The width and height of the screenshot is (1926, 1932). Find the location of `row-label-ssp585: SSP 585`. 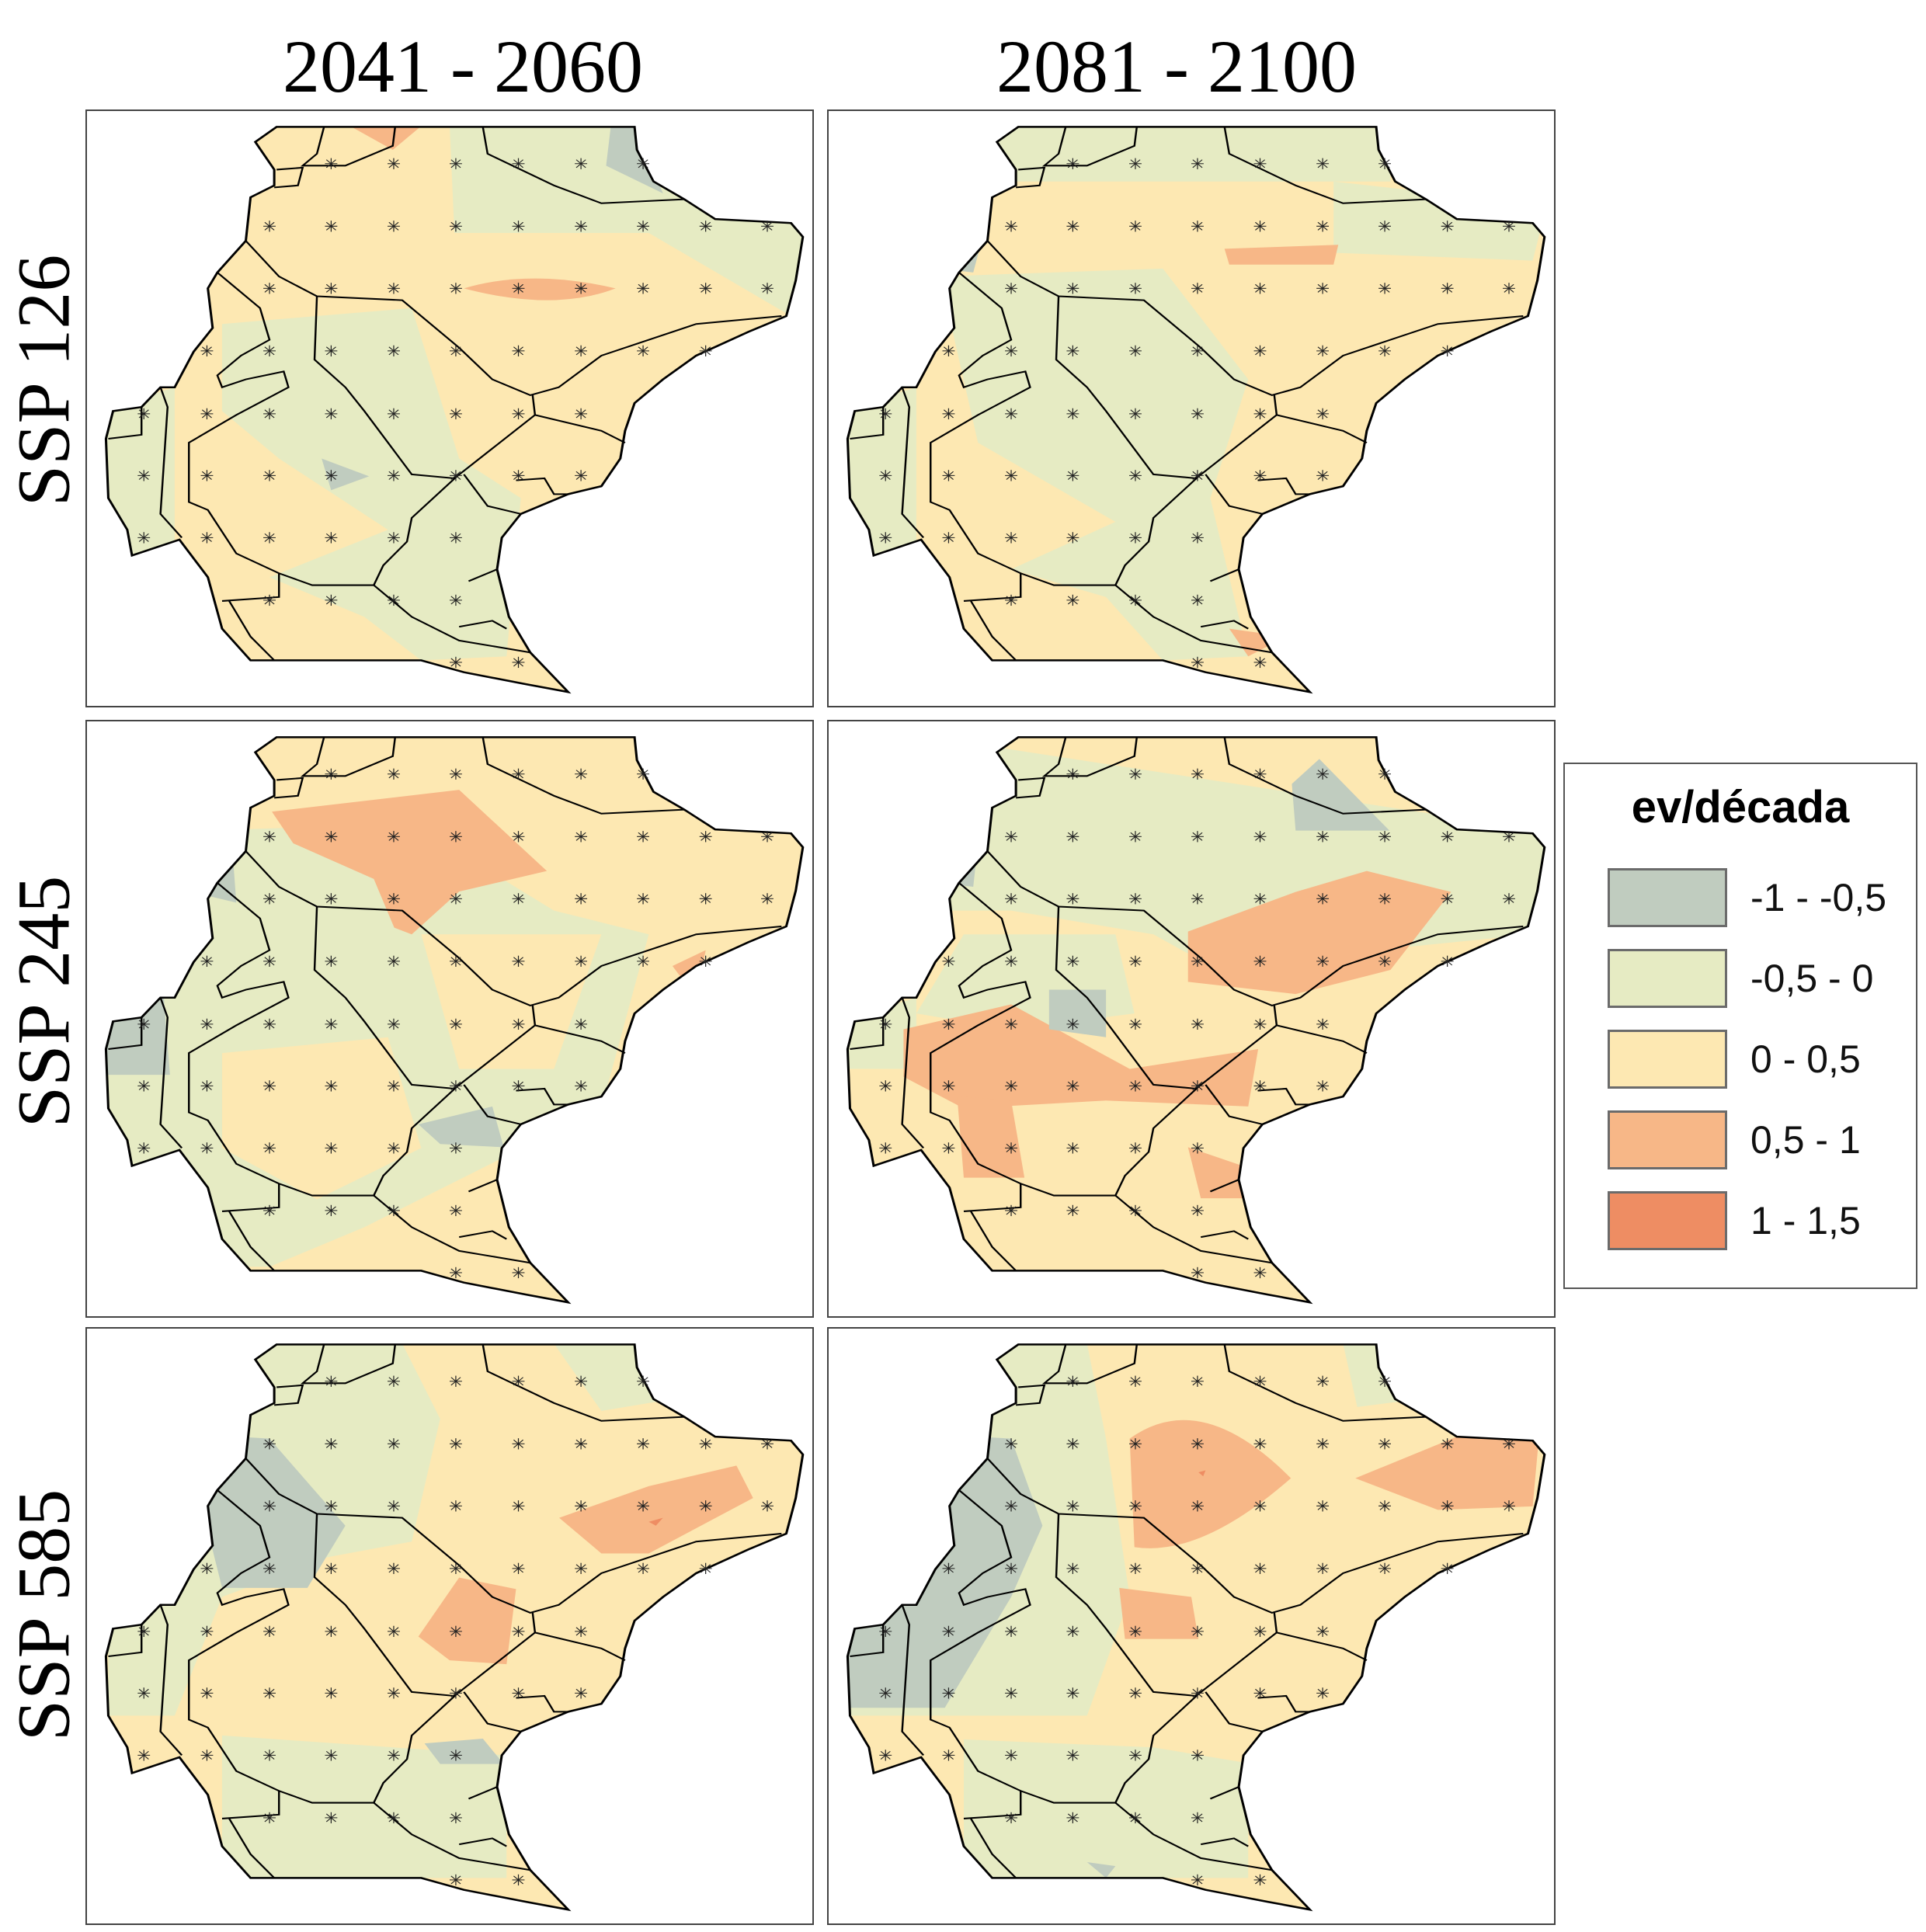

row-label-ssp585: SSP 585 is located at coordinates (43, 1615).